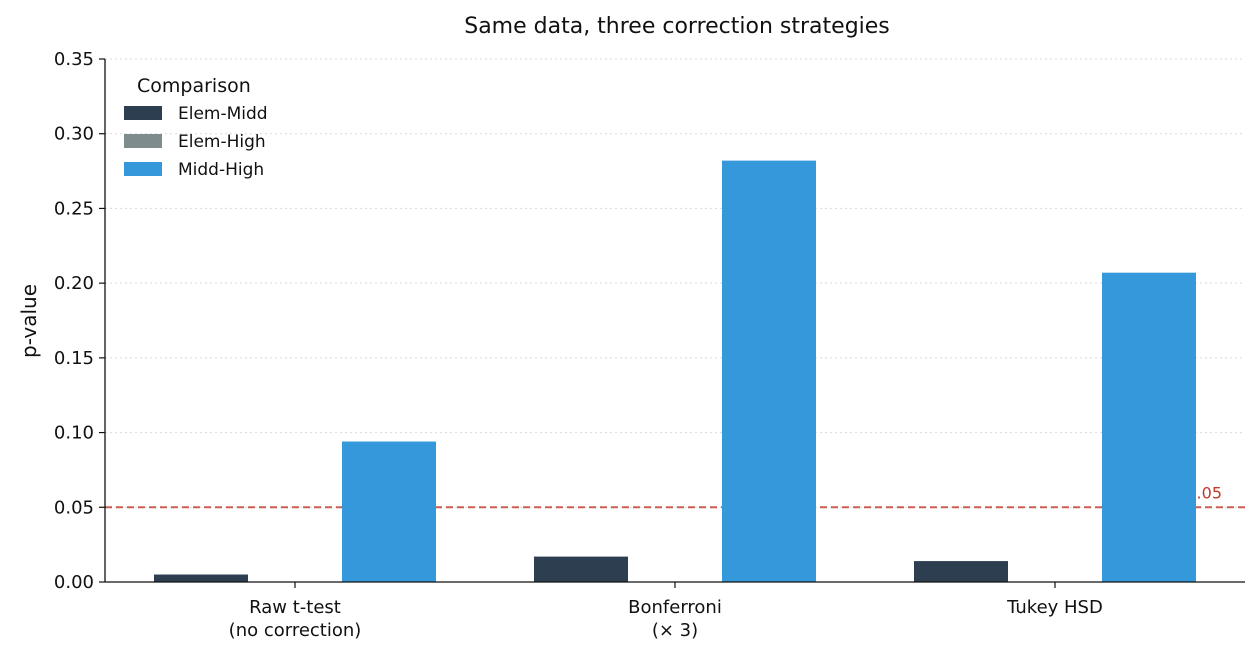 This screenshot has height=655, width=1260. I want to click on legend: Comparison Elem-Midd Elem-High Midd-High, so click(196, 127).